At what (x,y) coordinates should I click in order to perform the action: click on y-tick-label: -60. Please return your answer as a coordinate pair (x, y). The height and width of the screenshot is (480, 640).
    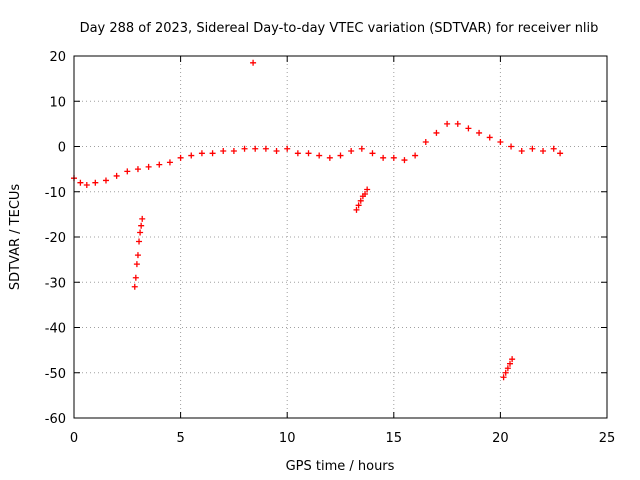
    Looking at the image, I should click on (55, 419).